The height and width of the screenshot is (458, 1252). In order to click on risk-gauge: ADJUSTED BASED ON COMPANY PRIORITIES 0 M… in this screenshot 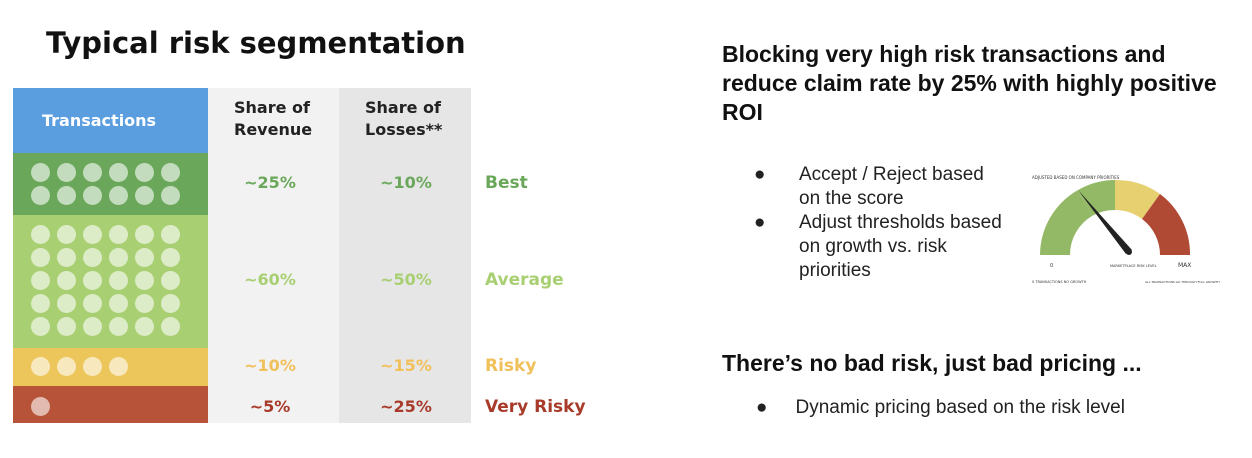, I will do `click(1126, 229)`.